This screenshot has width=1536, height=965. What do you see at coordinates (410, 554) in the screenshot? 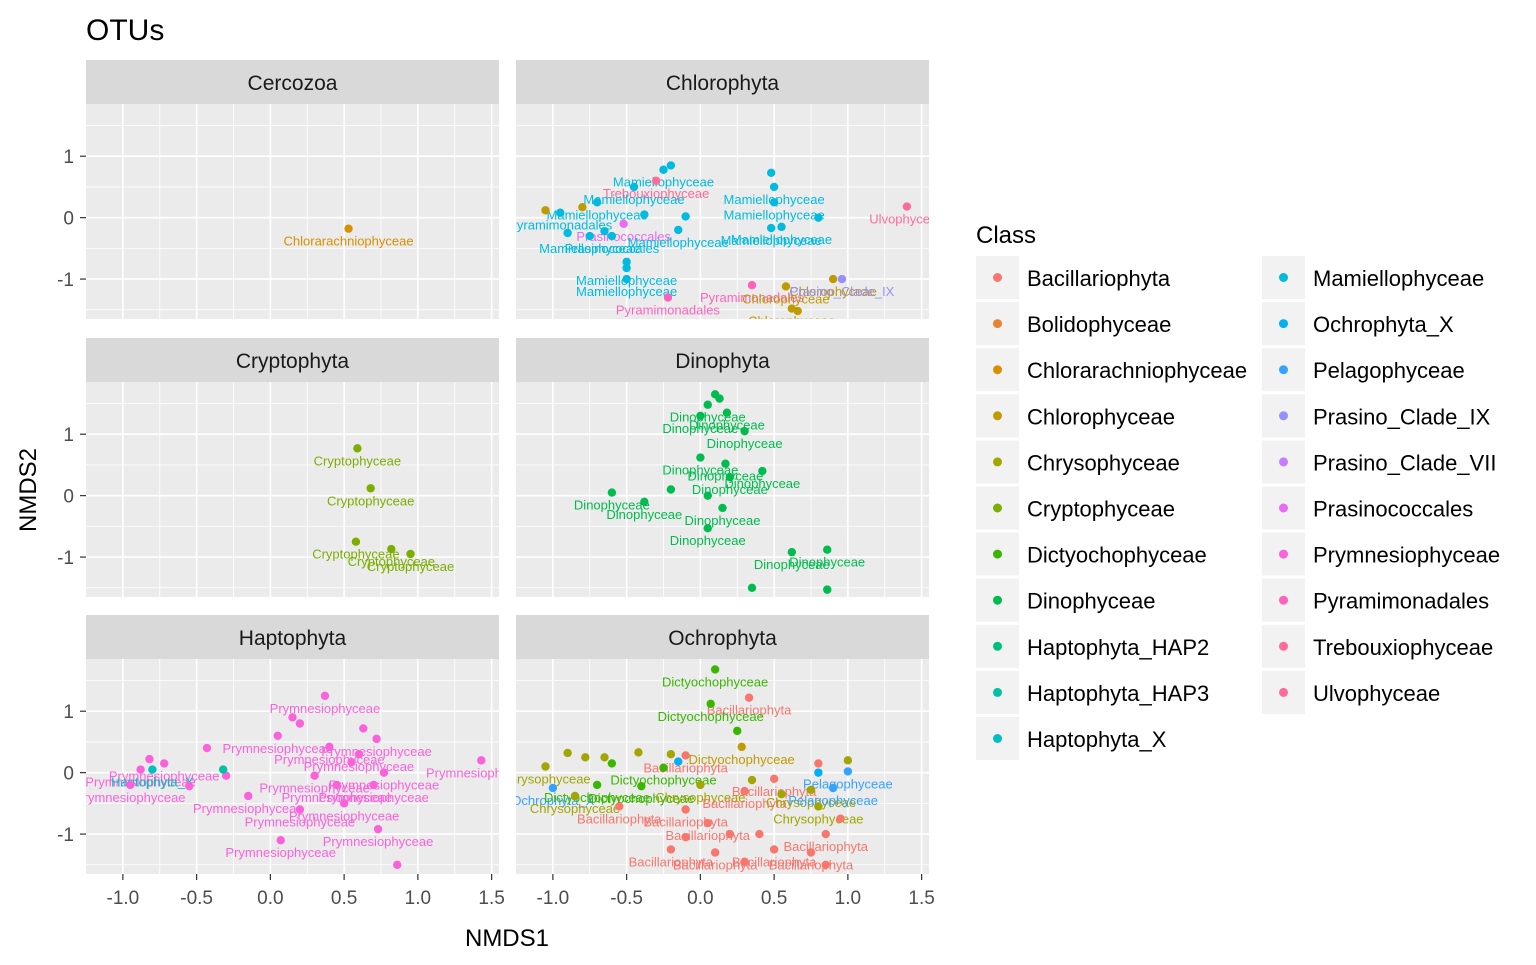
I see `data-point-cryptophyceae` at bounding box center [410, 554].